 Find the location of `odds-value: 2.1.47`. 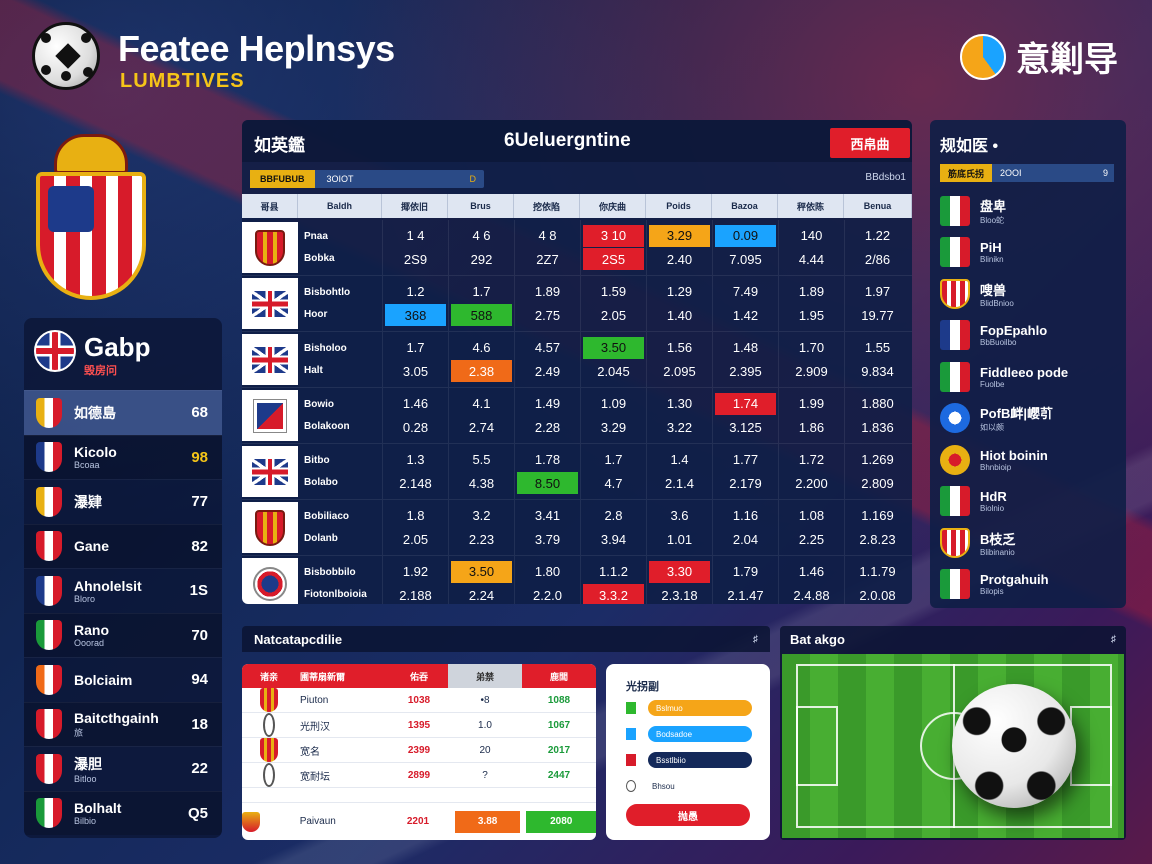

odds-value: 2.1.47 is located at coordinates (745, 595).